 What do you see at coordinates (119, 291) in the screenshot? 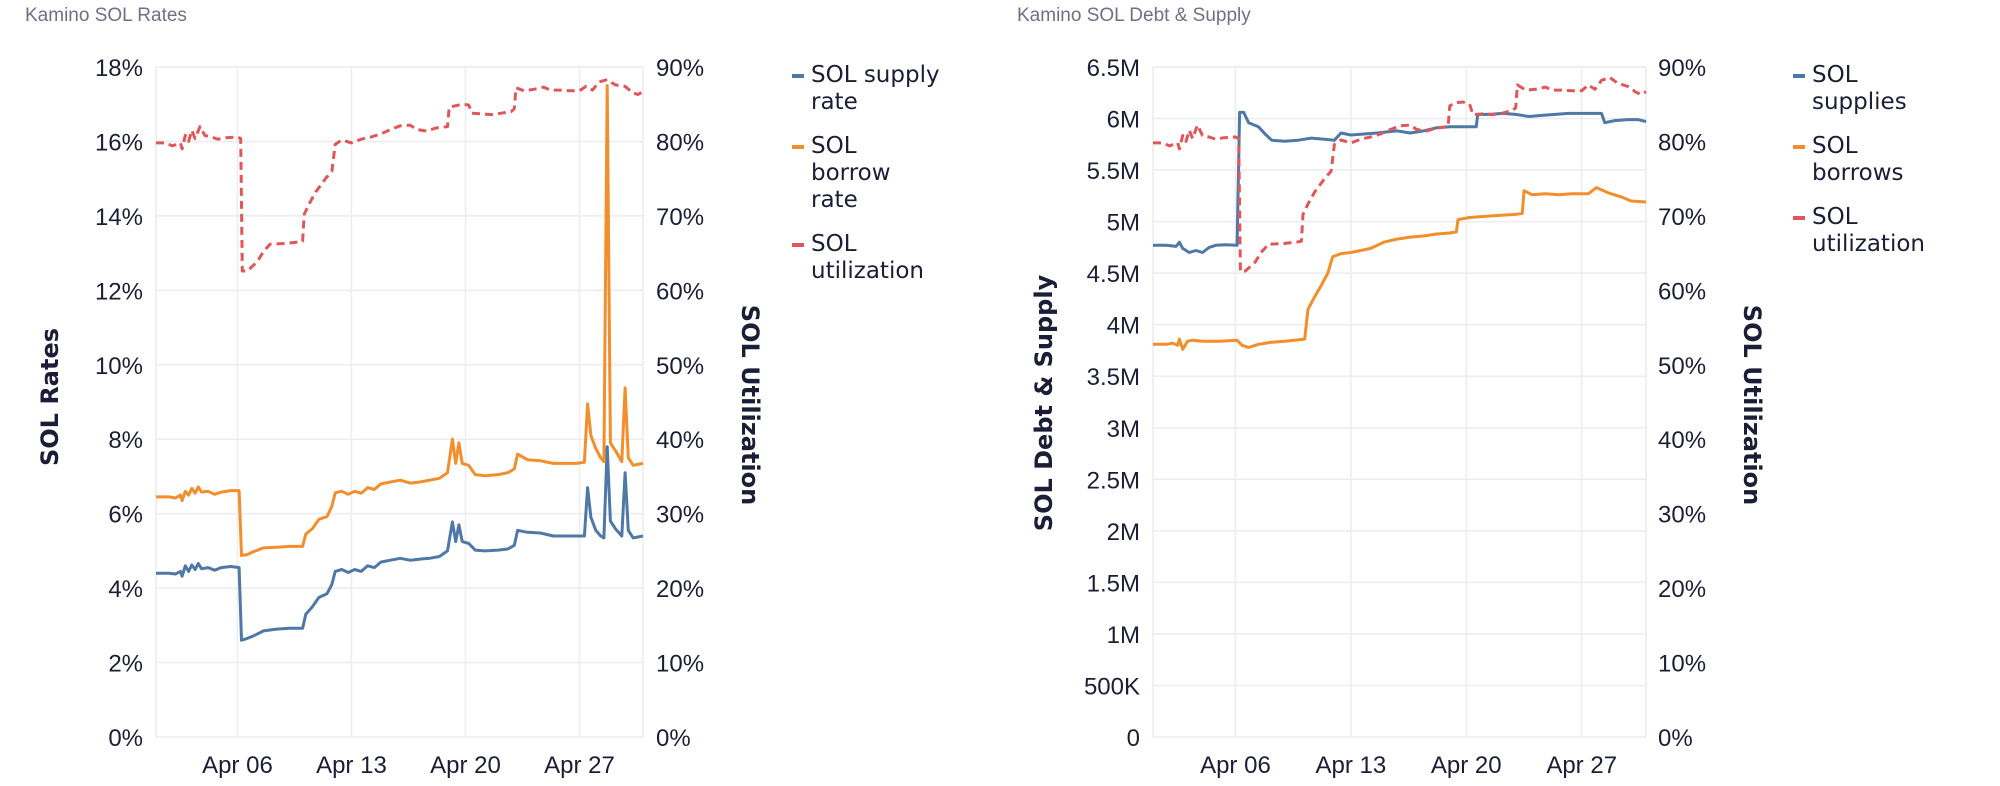
I see `y-tick-label: 12%` at bounding box center [119, 291].